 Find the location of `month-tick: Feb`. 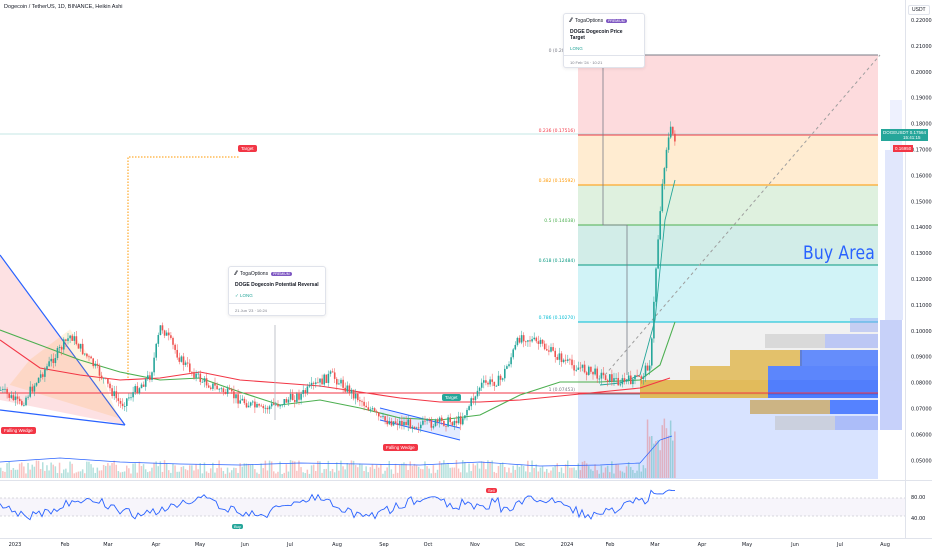

month-tick: Feb is located at coordinates (65, 545).